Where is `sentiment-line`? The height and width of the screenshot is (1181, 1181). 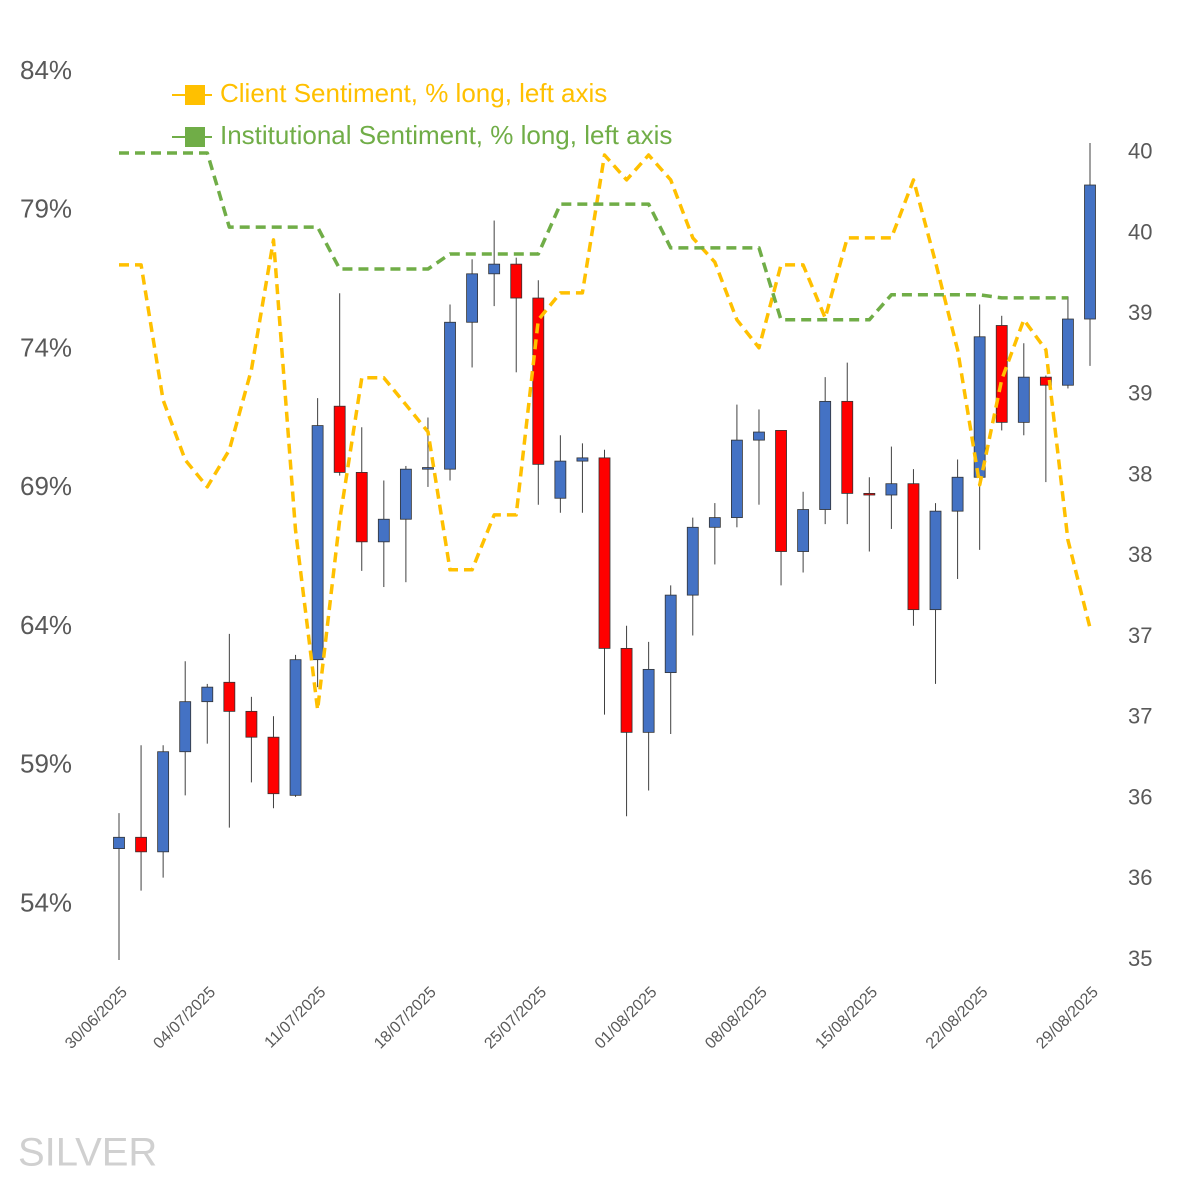 sentiment-line is located at coordinates (593, 236).